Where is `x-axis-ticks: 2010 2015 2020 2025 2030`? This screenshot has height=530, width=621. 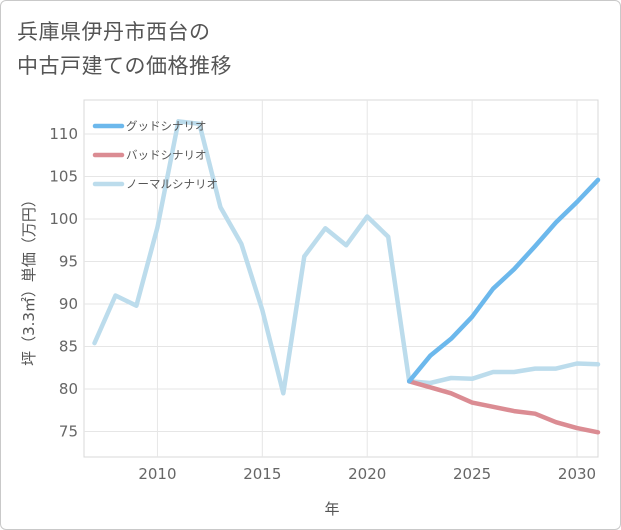
x-axis-ticks: 2010 2015 2020 2025 2030 is located at coordinates (367, 474).